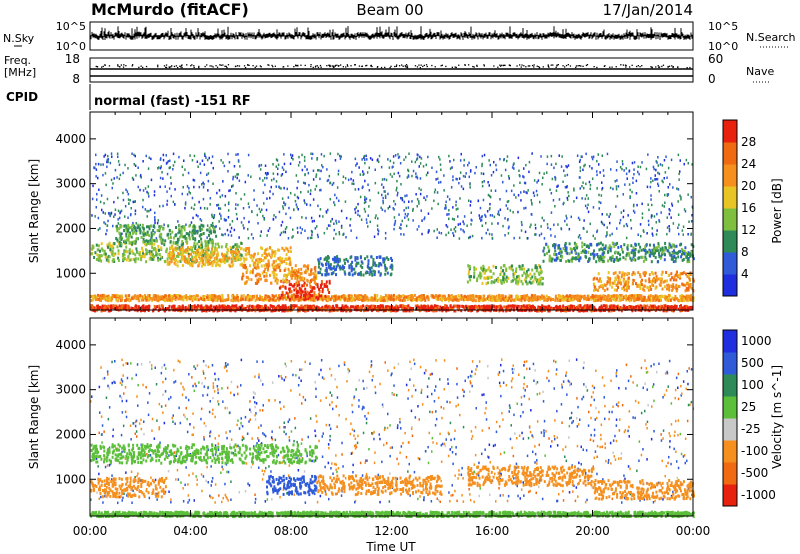 This screenshot has width=800, height=554. What do you see at coordinates (389, 10) in the screenshot?
I see `beam-title: Beam 00` at bounding box center [389, 10].